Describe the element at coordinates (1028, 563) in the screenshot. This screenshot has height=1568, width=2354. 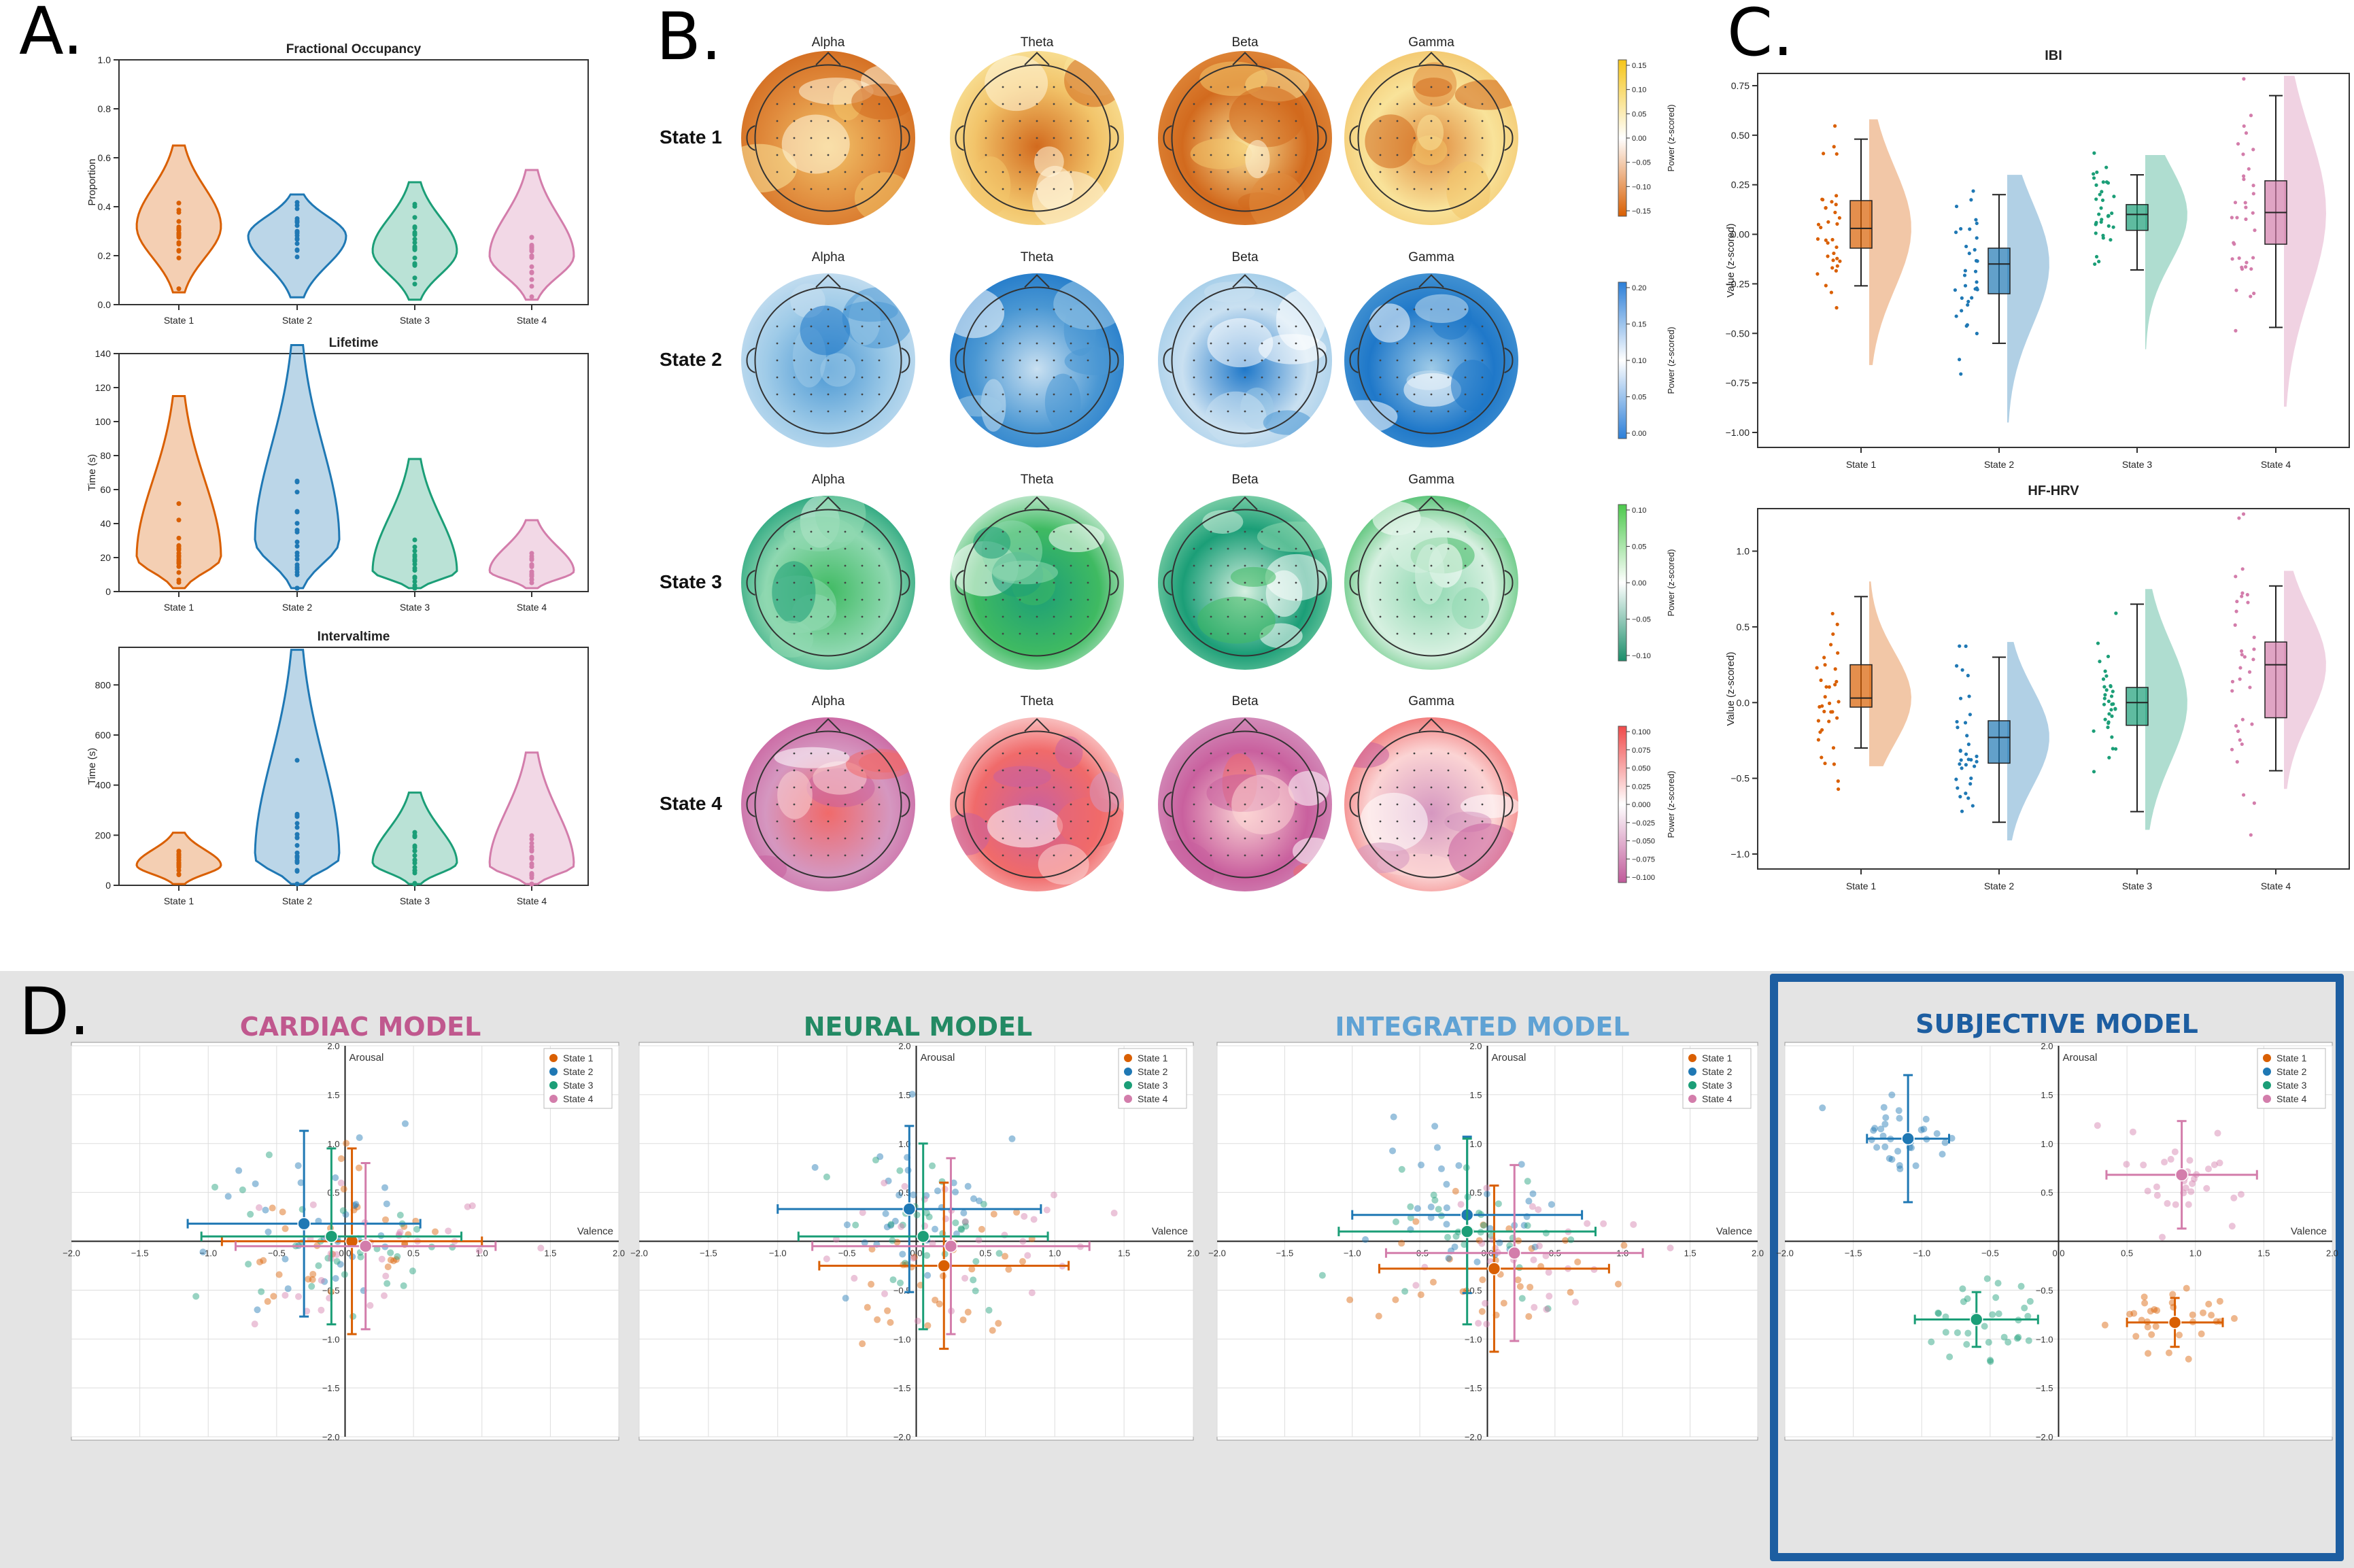
I see `topomap-blobs` at that location.